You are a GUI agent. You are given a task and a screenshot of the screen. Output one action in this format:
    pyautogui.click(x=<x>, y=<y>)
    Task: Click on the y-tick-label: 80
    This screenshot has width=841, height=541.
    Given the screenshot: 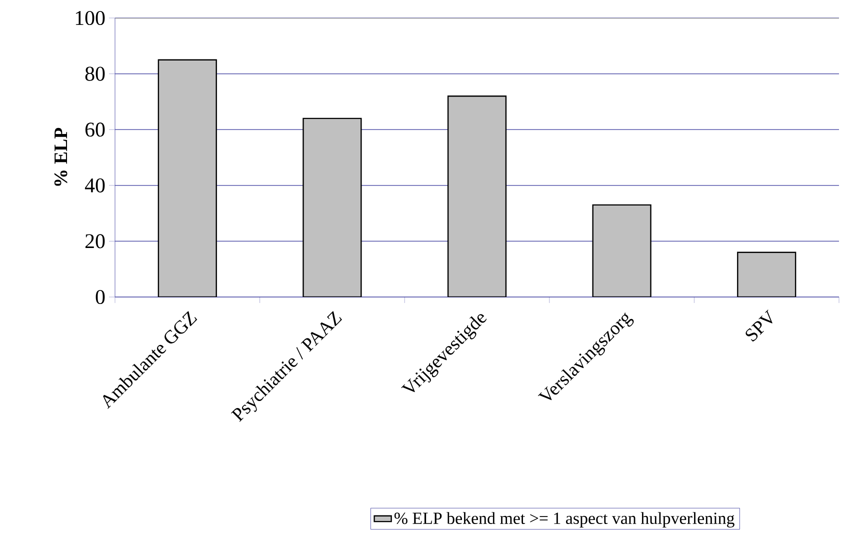 What is the action you would take?
    pyautogui.click(x=95, y=73)
    